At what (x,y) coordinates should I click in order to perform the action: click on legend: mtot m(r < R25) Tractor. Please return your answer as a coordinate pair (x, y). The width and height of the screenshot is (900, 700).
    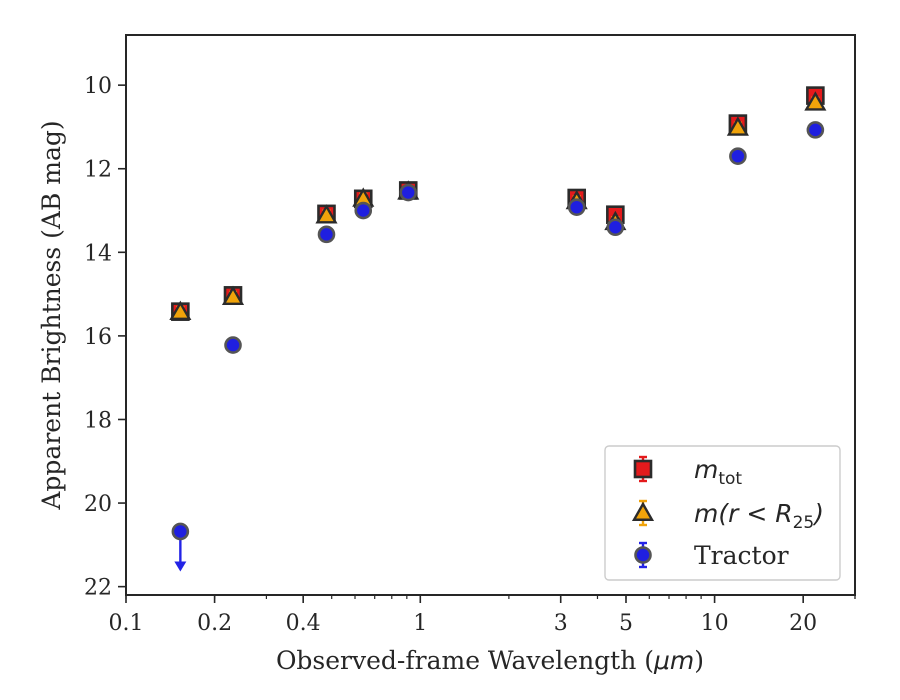
    Looking at the image, I should click on (722, 513).